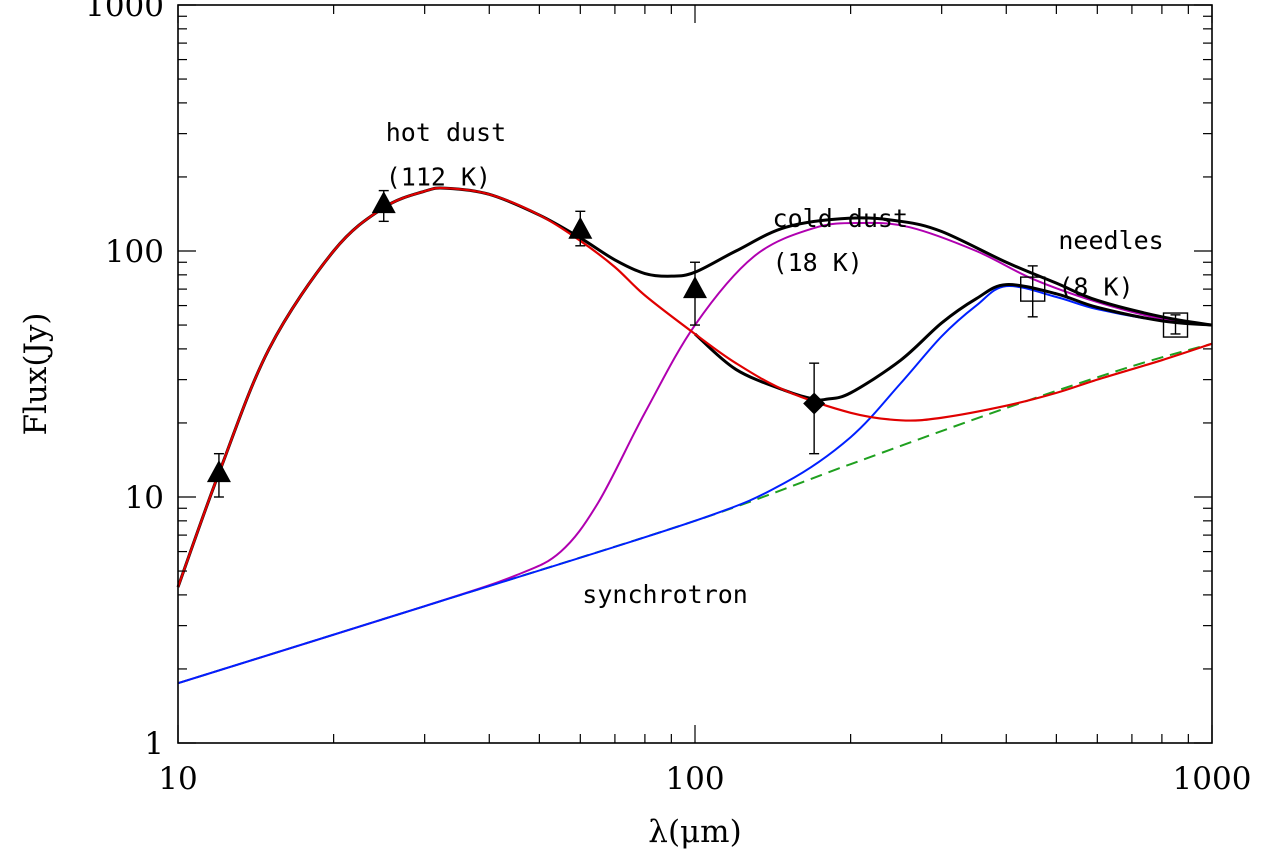  What do you see at coordinates (124, 12) in the screenshot?
I see `y-tick-label-3: 1000` at bounding box center [124, 12].